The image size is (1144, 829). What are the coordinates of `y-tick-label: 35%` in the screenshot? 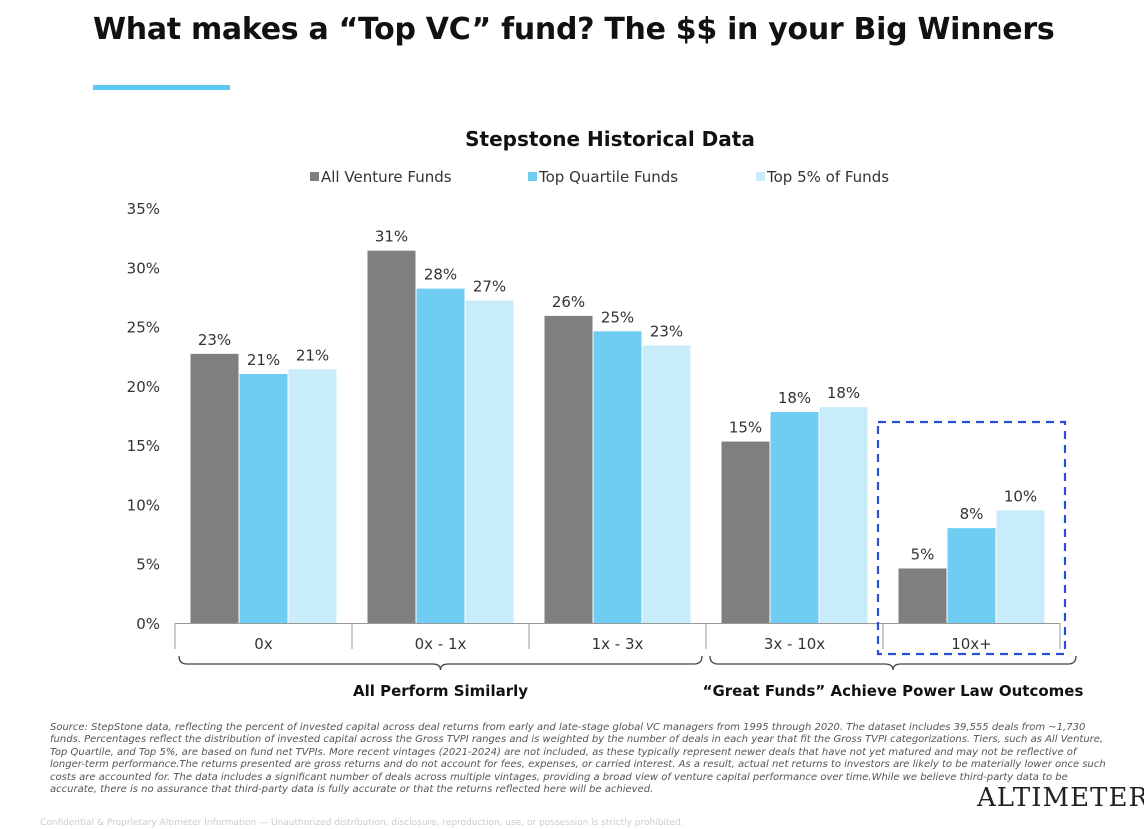 It's located at (143, 209).